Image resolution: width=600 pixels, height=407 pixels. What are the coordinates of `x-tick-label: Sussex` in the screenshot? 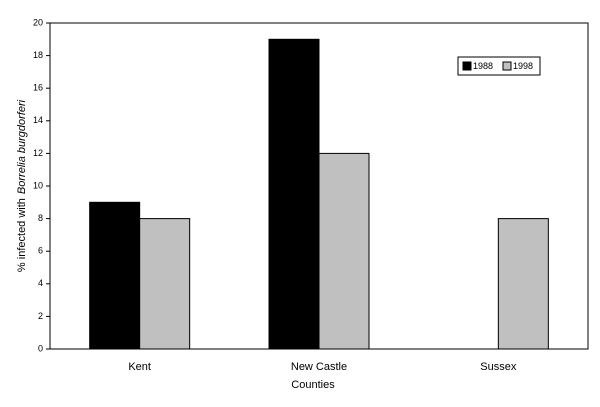 It's located at (498, 367).